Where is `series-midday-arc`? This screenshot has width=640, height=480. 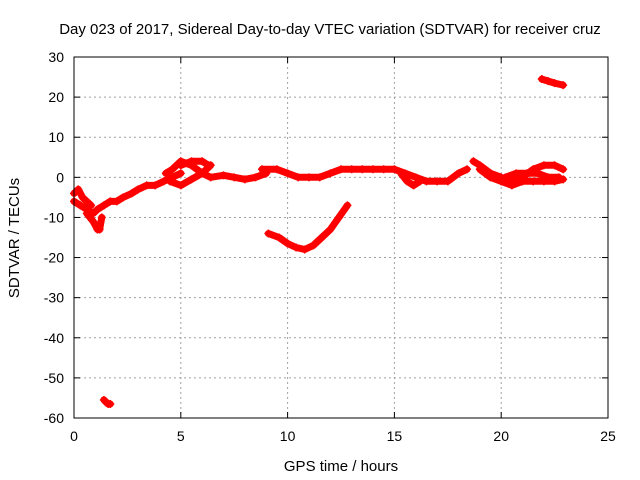 series-midday-arc is located at coordinates (308, 227).